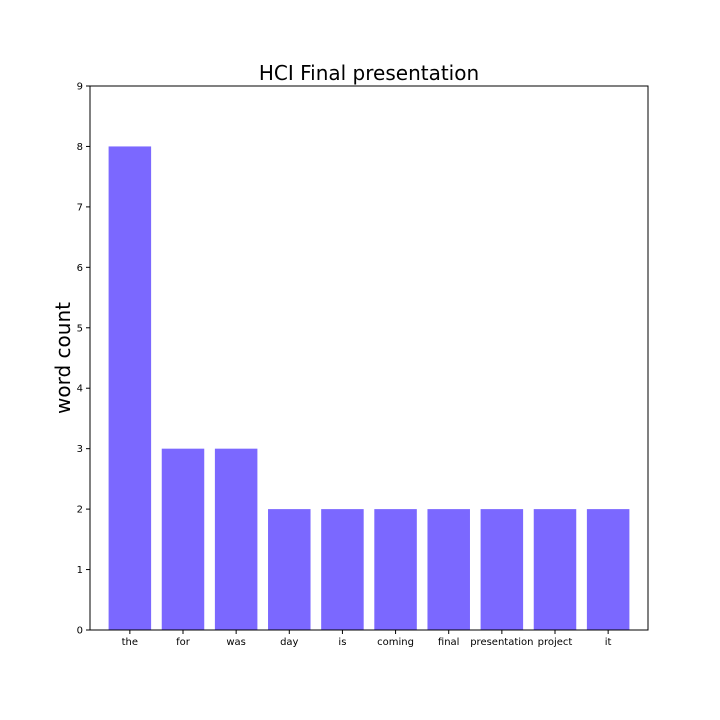 Image resolution: width=720 pixels, height=720 pixels. Describe the element at coordinates (83, 359) in the screenshot. I see `y-axis-ticks: 0 1 2 3 4 5 6 7 8 9` at that location.